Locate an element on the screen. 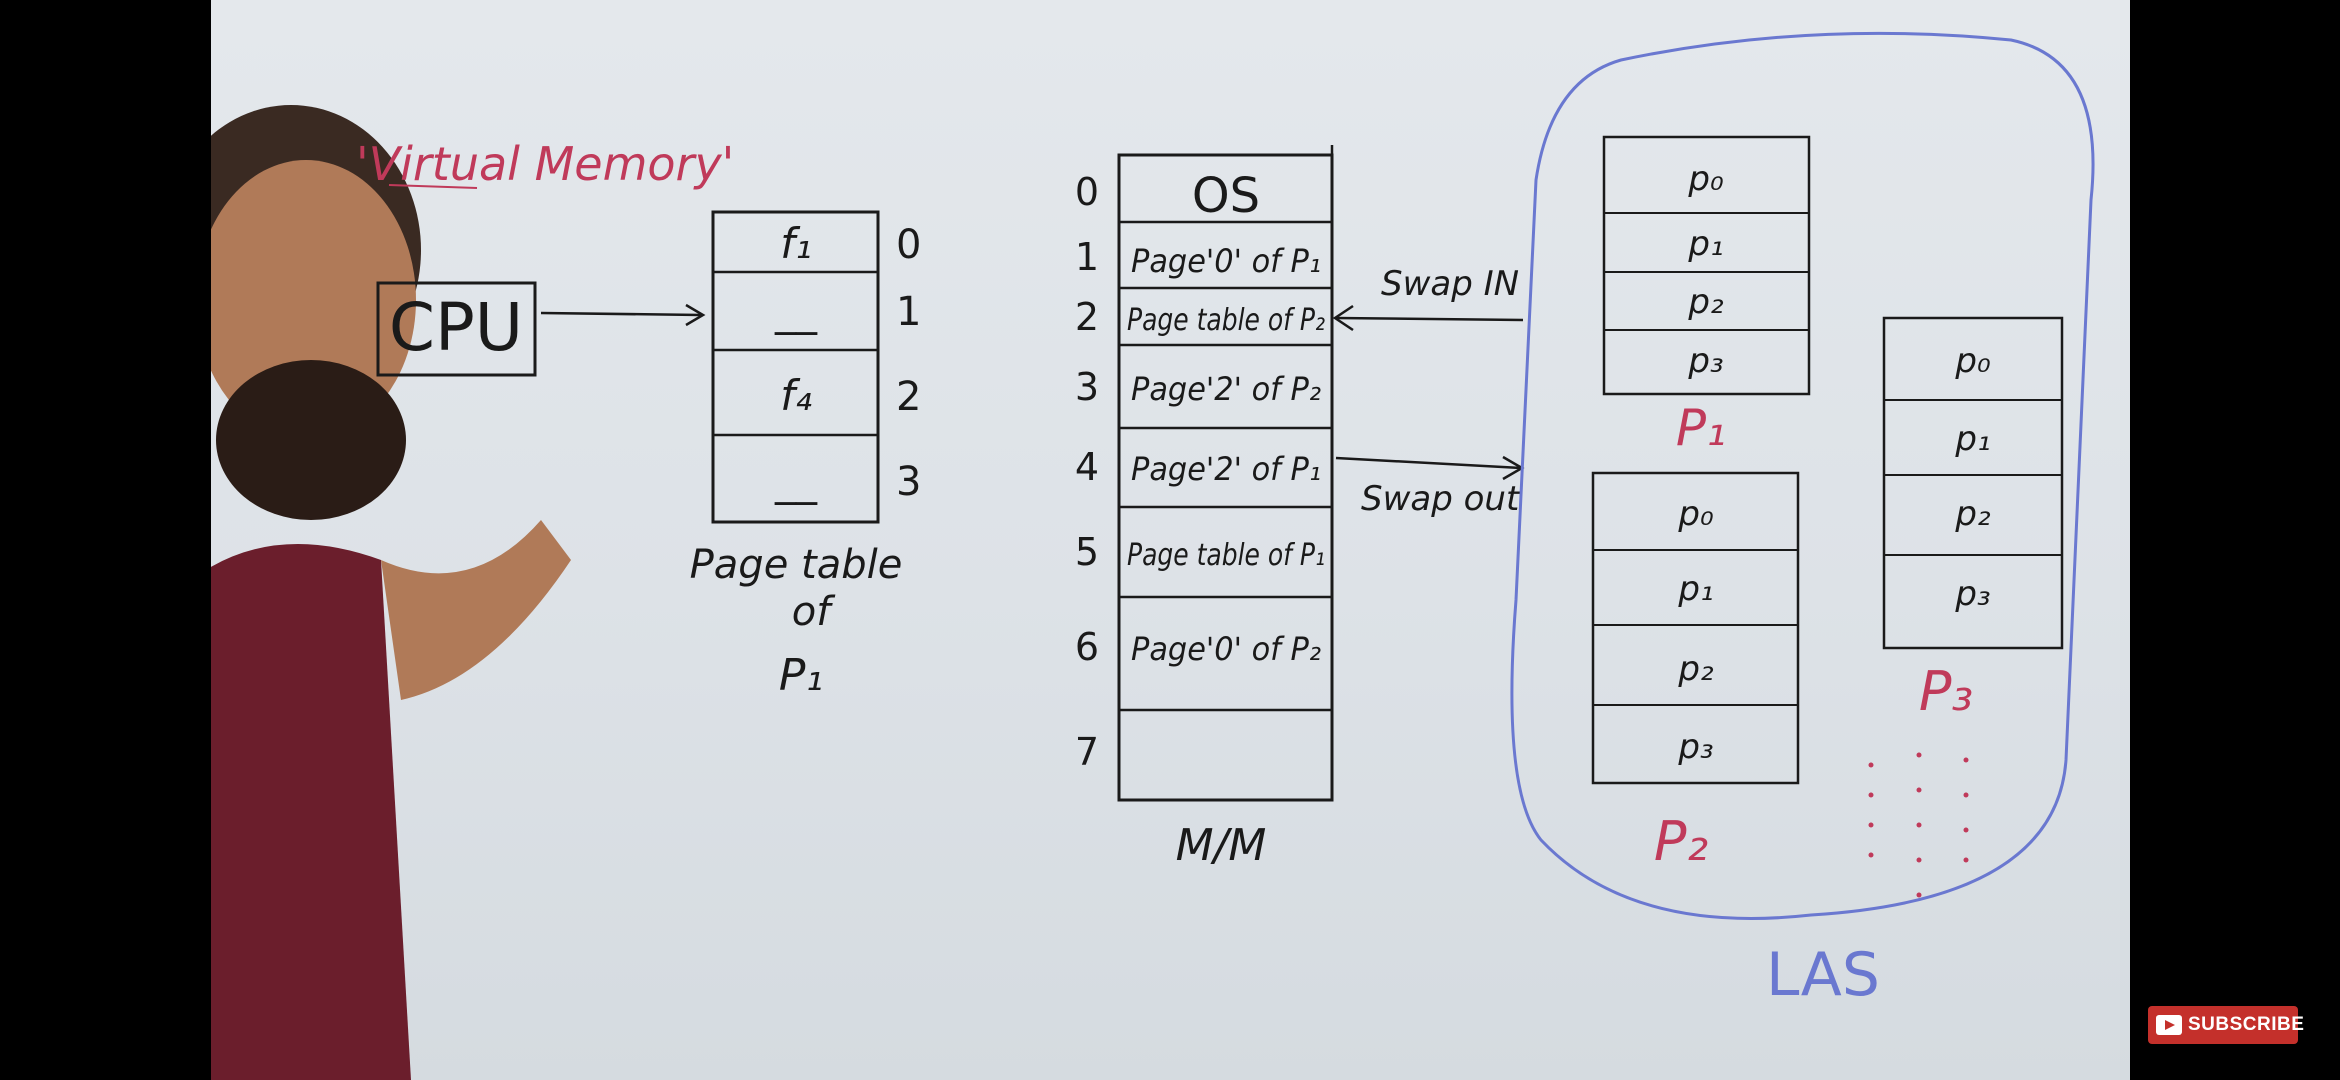  swap-out-arrow: Swap out is located at coordinates (1430, 487).